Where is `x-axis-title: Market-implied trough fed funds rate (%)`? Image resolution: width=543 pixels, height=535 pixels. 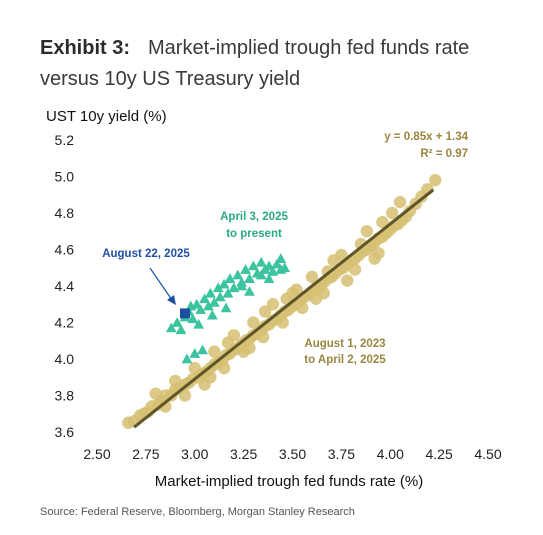
x-axis-title: Market-implied trough fed funds rate (%) is located at coordinates (289, 481).